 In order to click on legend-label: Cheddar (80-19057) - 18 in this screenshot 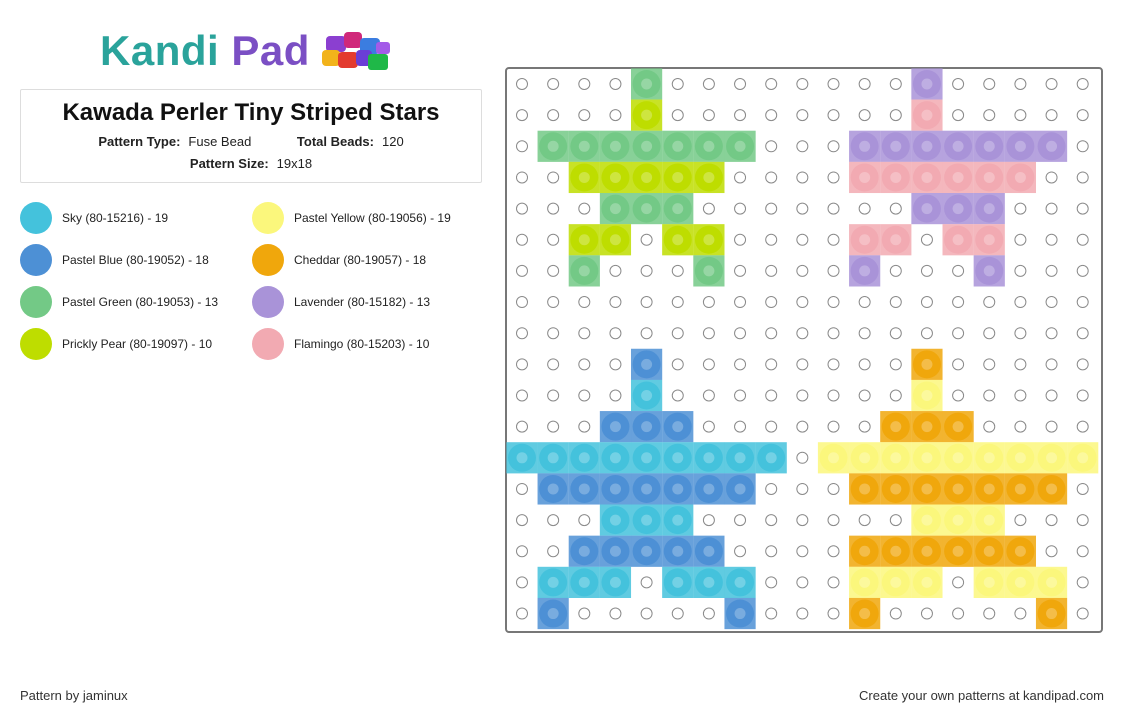, I will do `click(360, 260)`.